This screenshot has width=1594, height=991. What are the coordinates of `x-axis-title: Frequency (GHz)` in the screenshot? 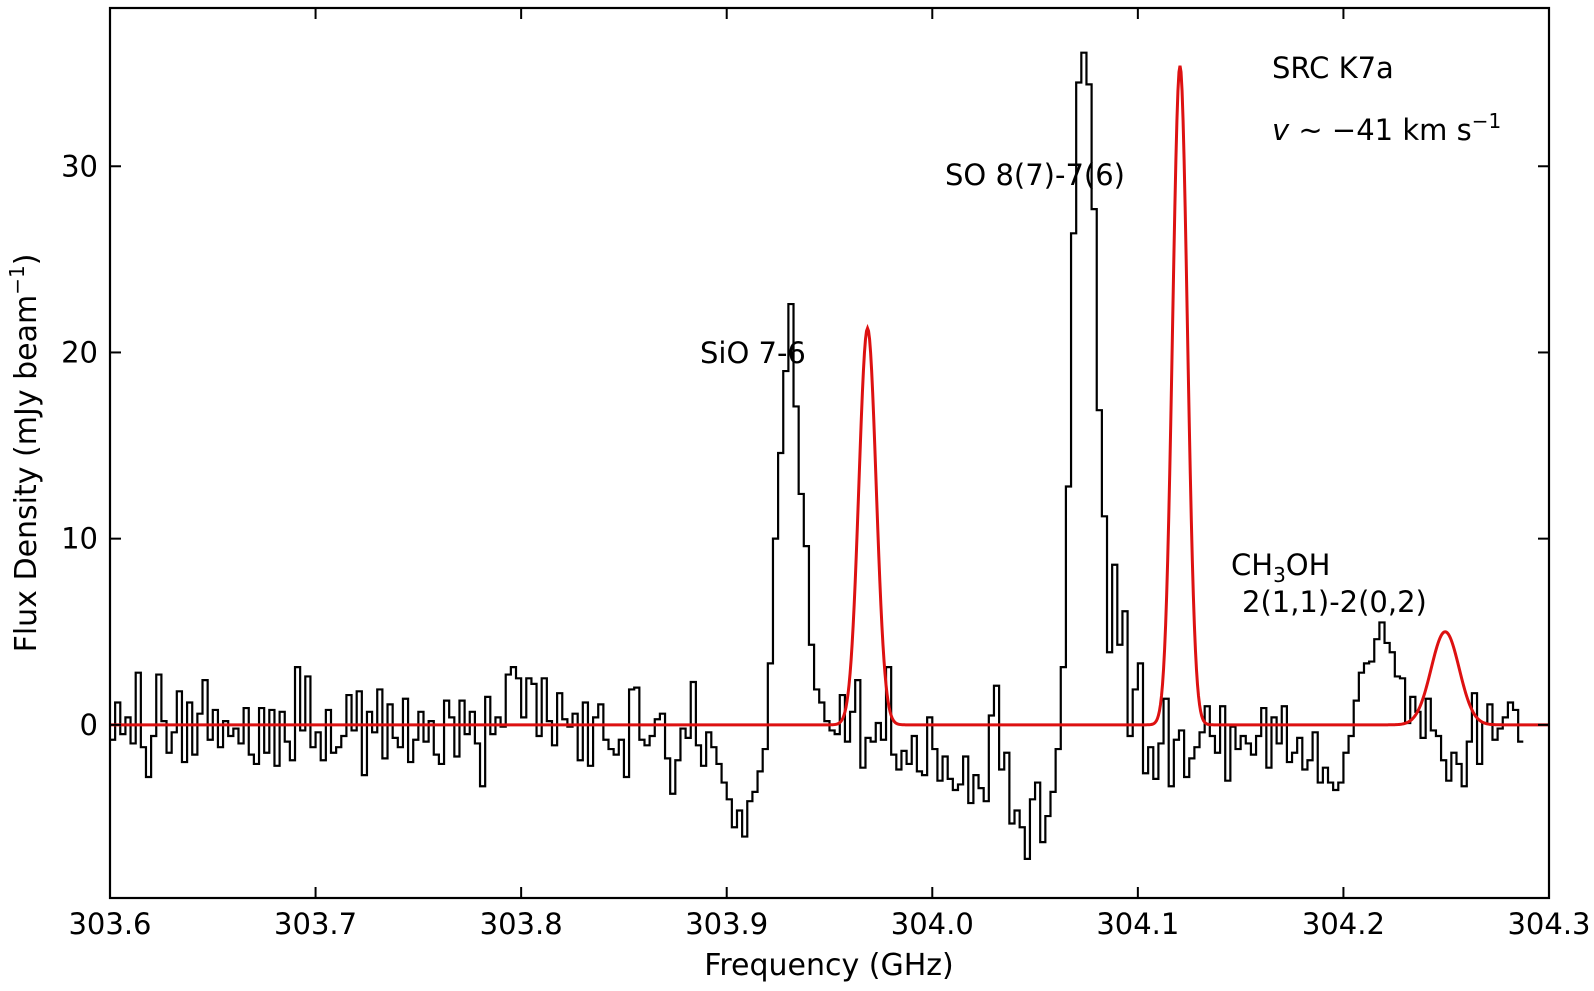 It's located at (828, 965).